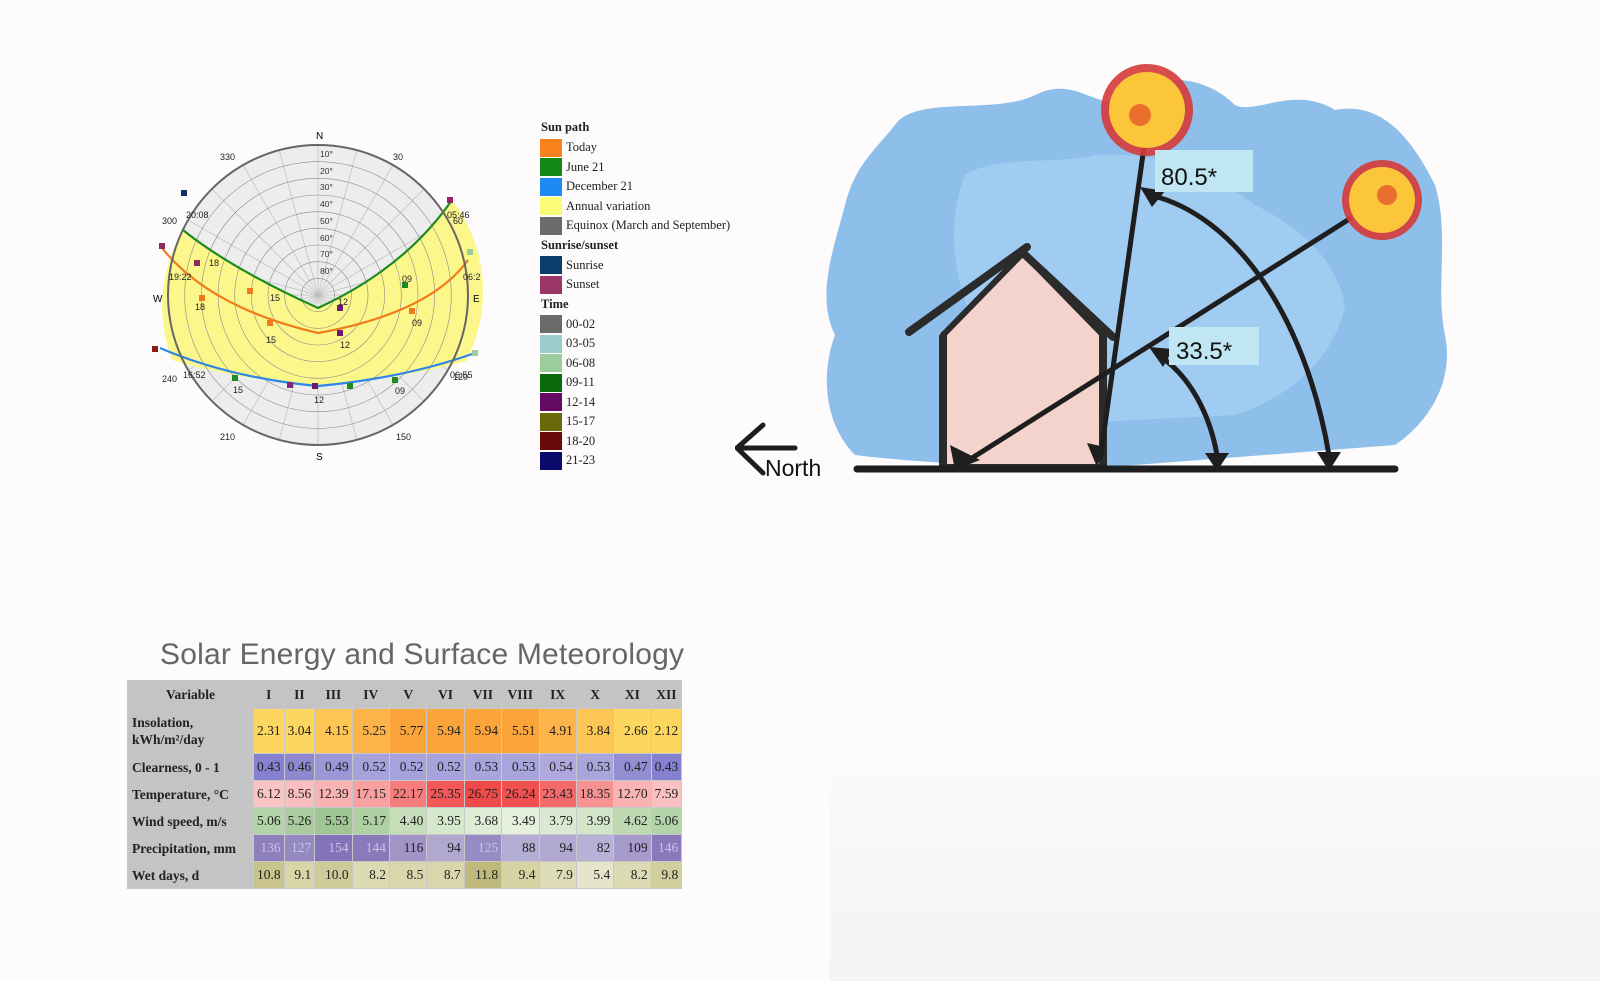  What do you see at coordinates (158, 299) in the screenshot?
I see `west-label: W` at bounding box center [158, 299].